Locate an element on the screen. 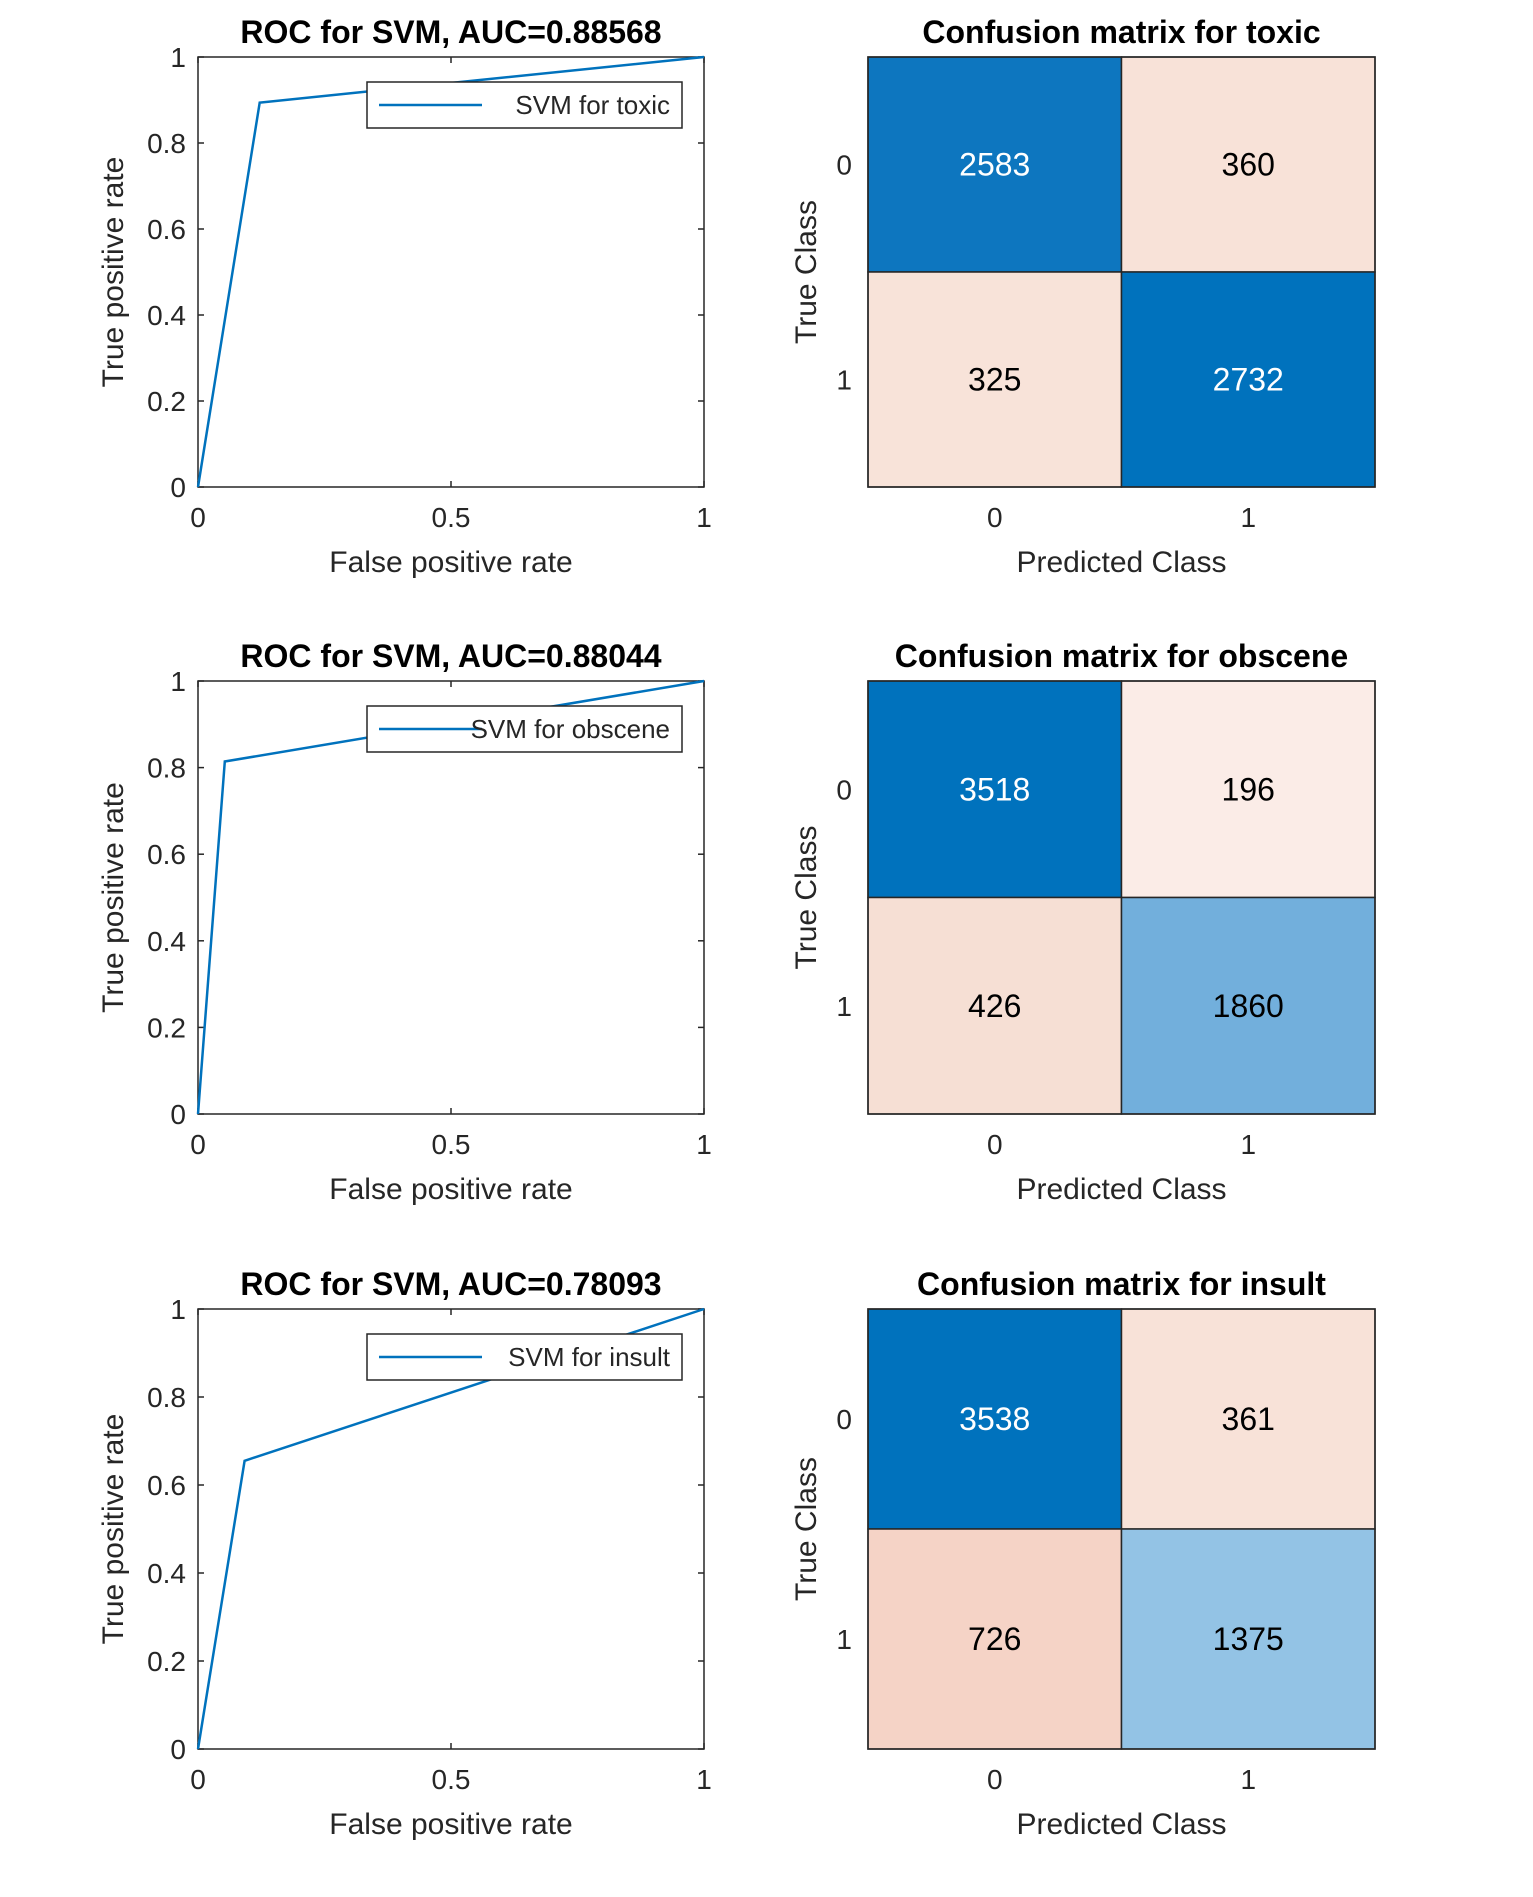 This screenshot has height=1897, width=1533. cell-value: 325 is located at coordinates (994, 380).